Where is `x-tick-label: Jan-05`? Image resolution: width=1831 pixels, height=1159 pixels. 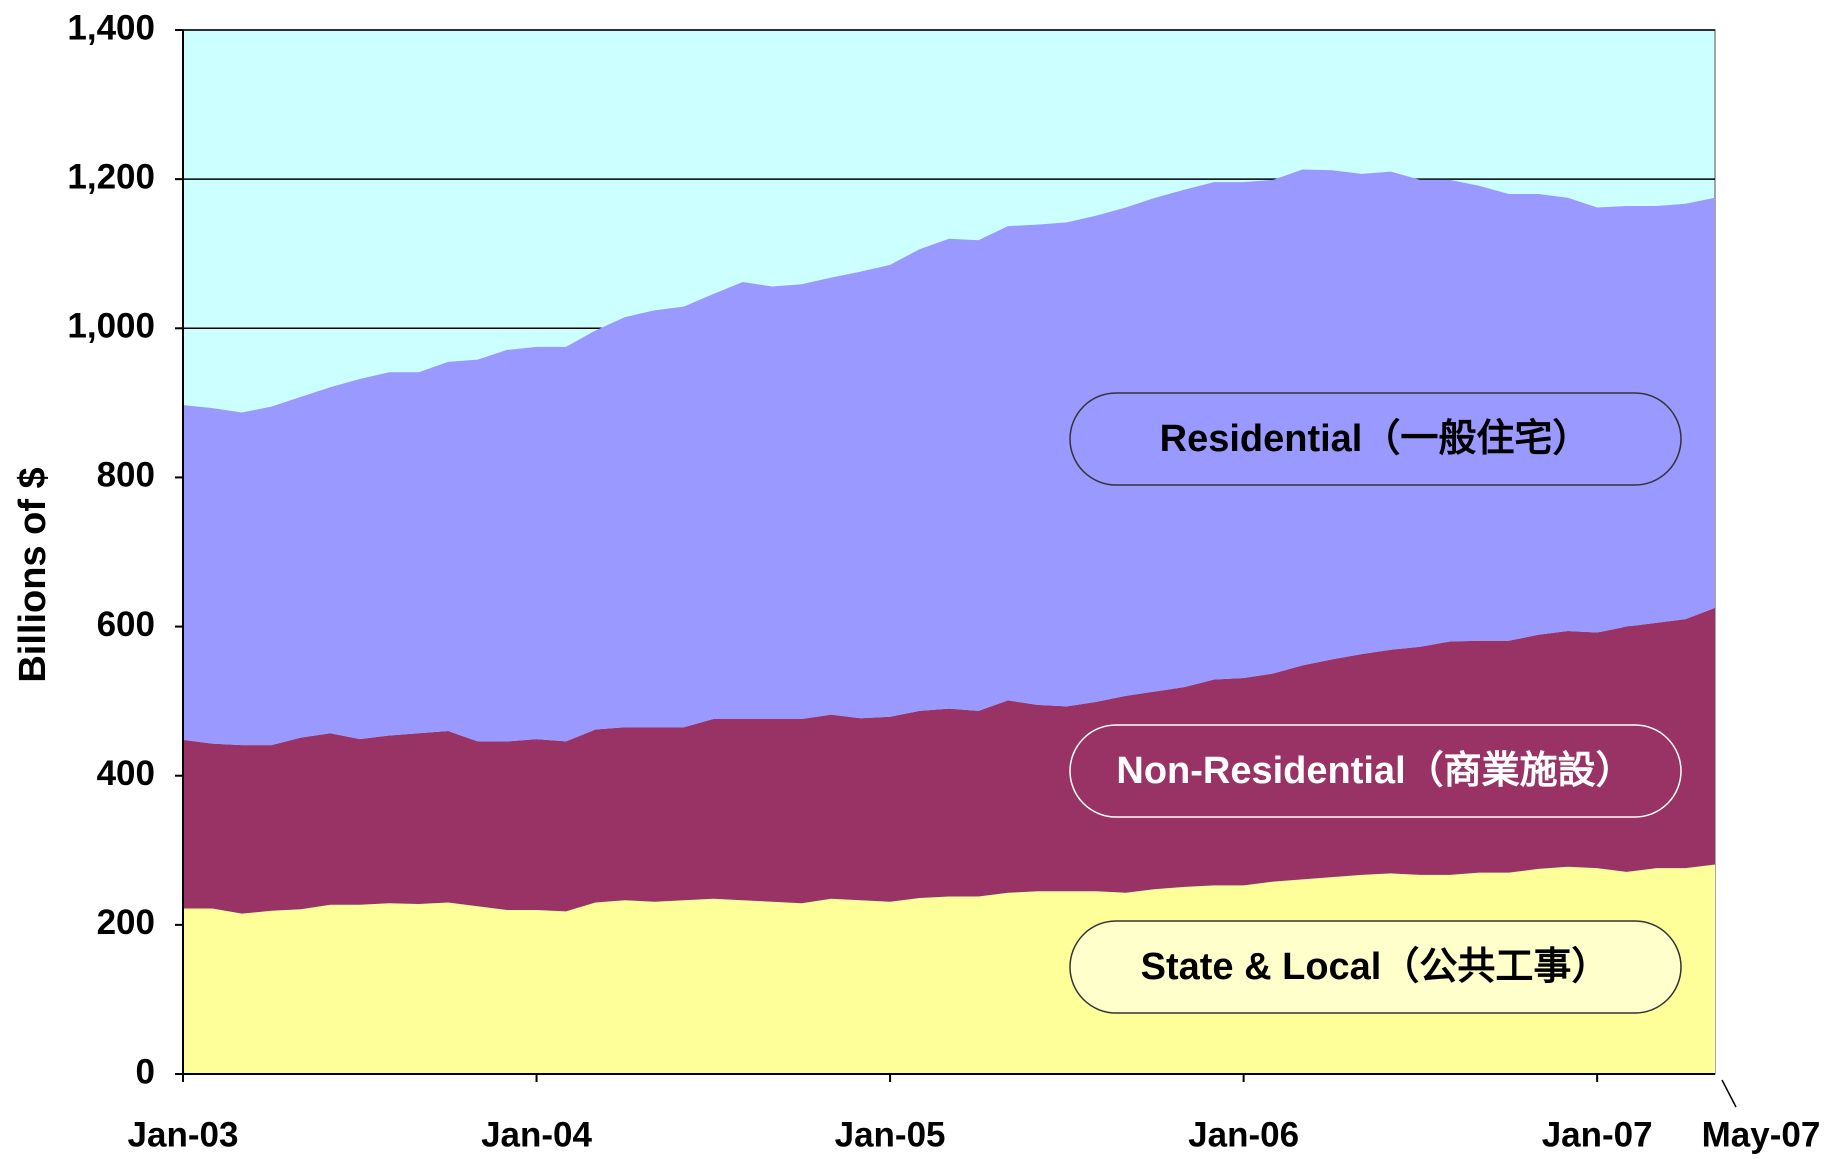 x-tick-label: Jan-05 is located at coordinates (890, 1134).